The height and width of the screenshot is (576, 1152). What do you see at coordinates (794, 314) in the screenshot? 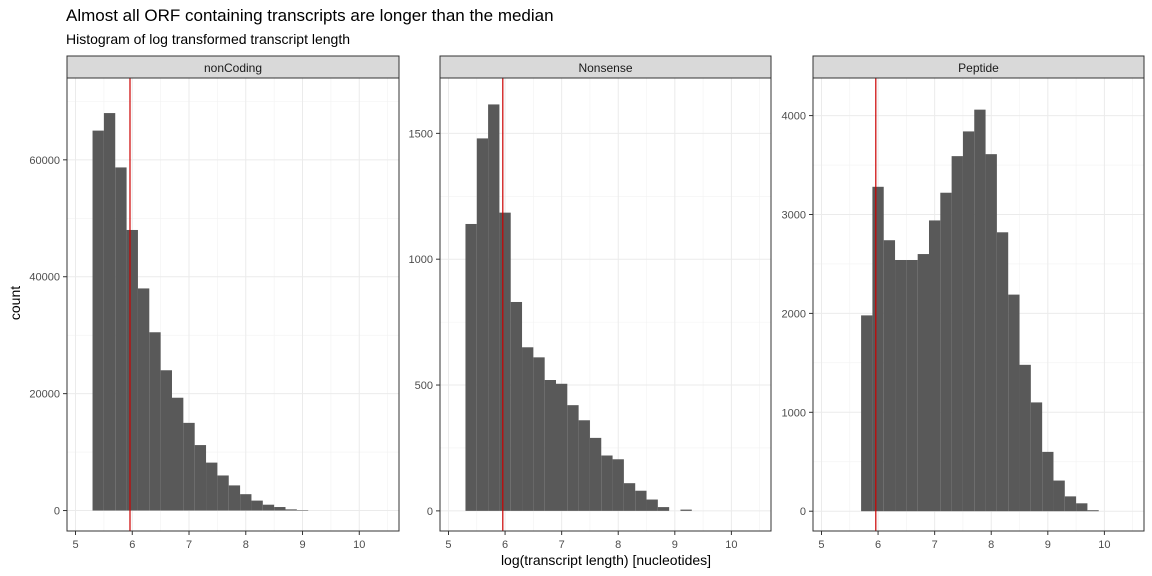
I see `y-tick-label: 2000` at bounding box center [794, 314].